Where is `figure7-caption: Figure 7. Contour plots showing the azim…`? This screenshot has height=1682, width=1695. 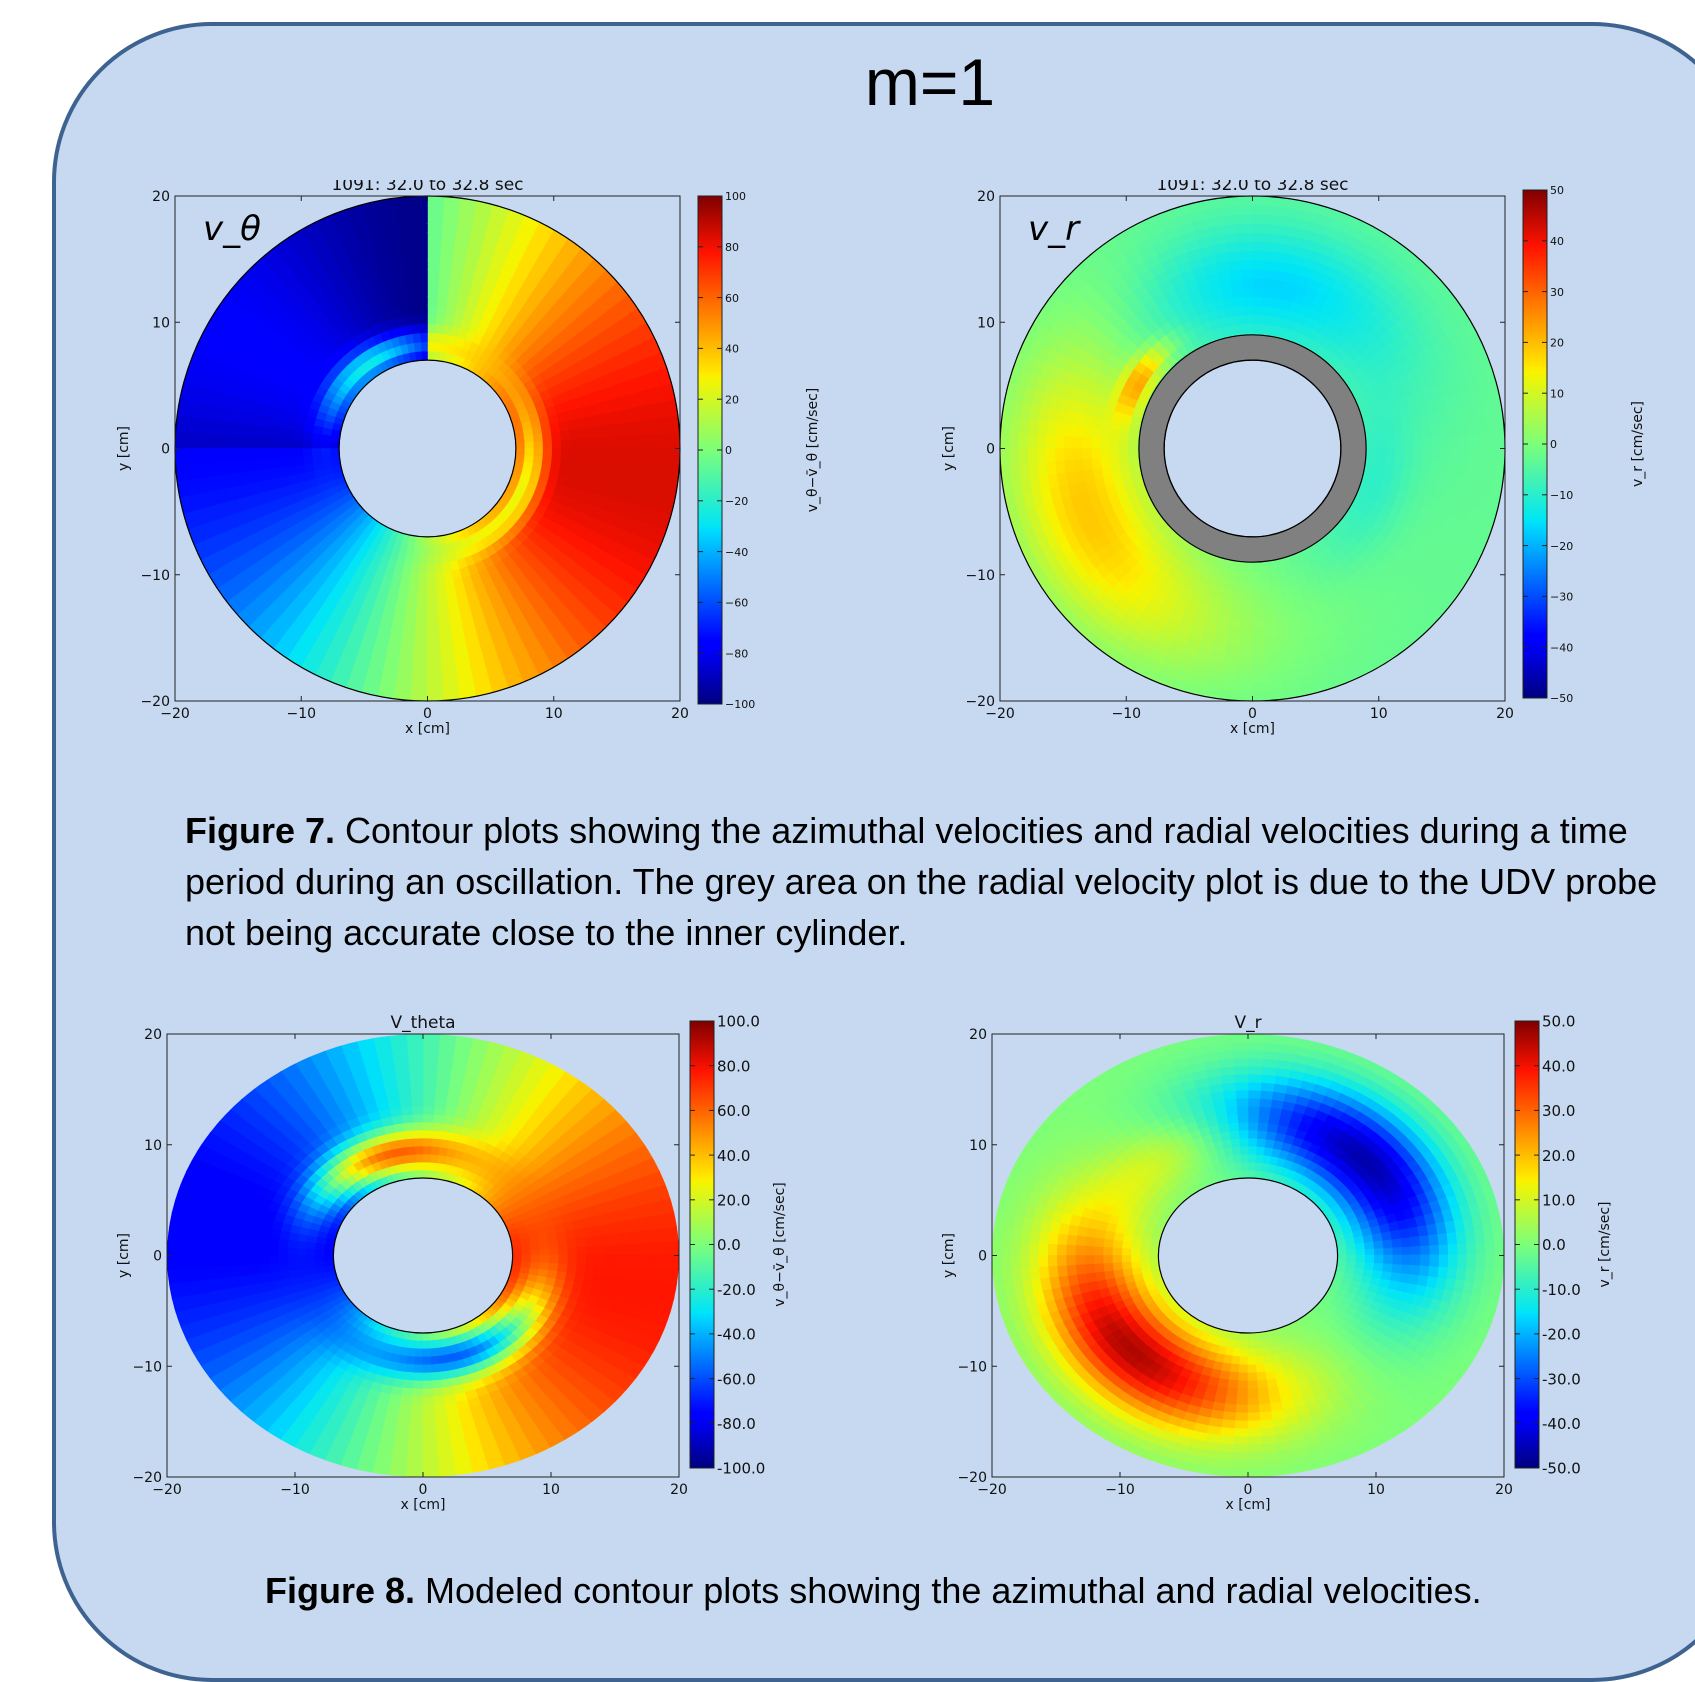
figure7-caption: Figure 7. Contour plots showing the azim… is located at coordinates (930, 881).